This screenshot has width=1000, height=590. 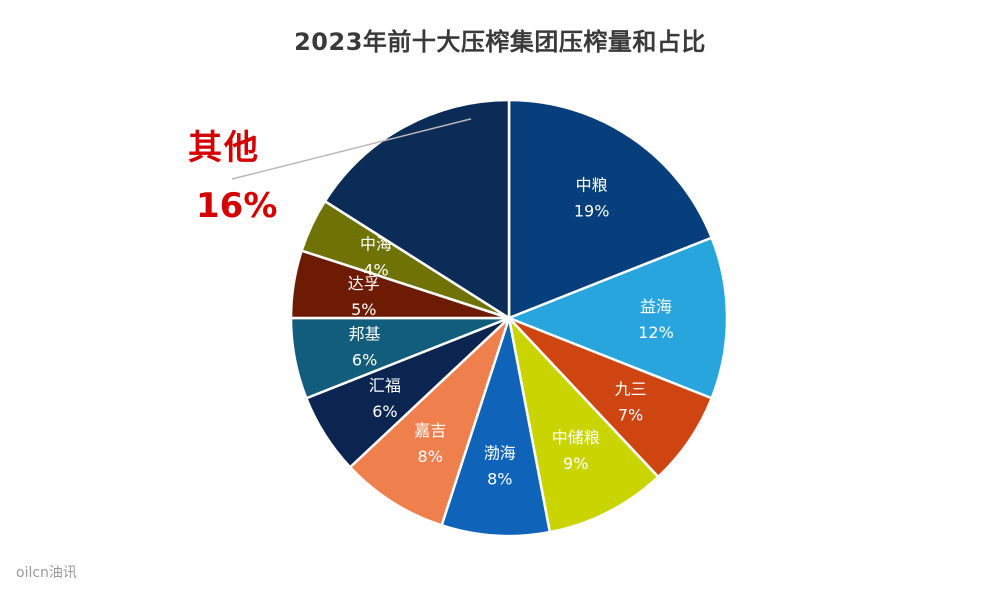 I want to click on slice-name-label: 汇福, so click(x=385, y=385).